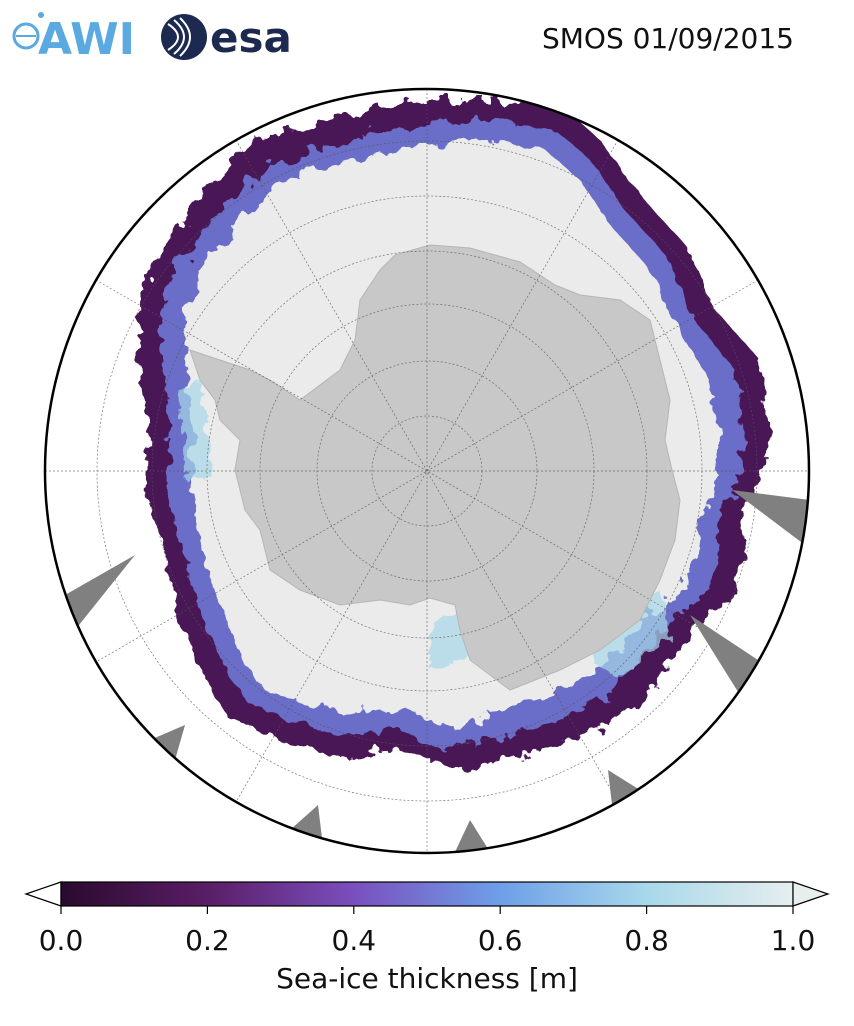 The image size is (854, 1026). What do you see at coordinates (427, 978) in the screenshot?
I see `colorbar-label: Sea-ice thickness [m]` at bounding box center [427, 978].